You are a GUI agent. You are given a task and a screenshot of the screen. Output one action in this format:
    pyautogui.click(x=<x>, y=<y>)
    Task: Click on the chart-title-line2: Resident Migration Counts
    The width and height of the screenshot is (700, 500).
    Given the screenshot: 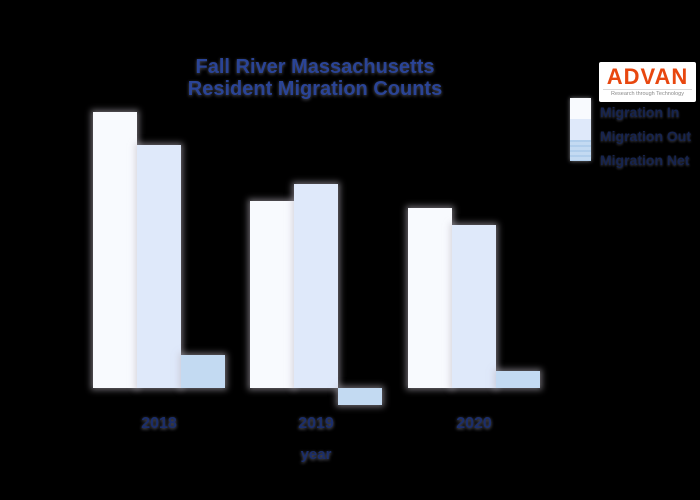 What is the action you would take?
    pyautogui.click(x=315, y=89)
    